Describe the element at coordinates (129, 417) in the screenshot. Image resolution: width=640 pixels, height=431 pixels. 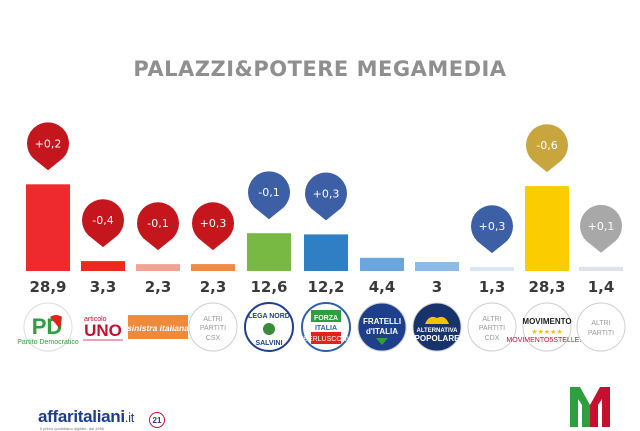
I see `brand-suffix: .it` at that location.